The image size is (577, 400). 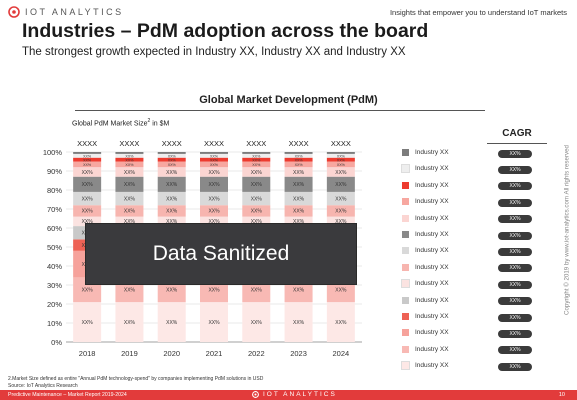 I want to click on x-tick-label: 2023, so click(x=298, y=353).